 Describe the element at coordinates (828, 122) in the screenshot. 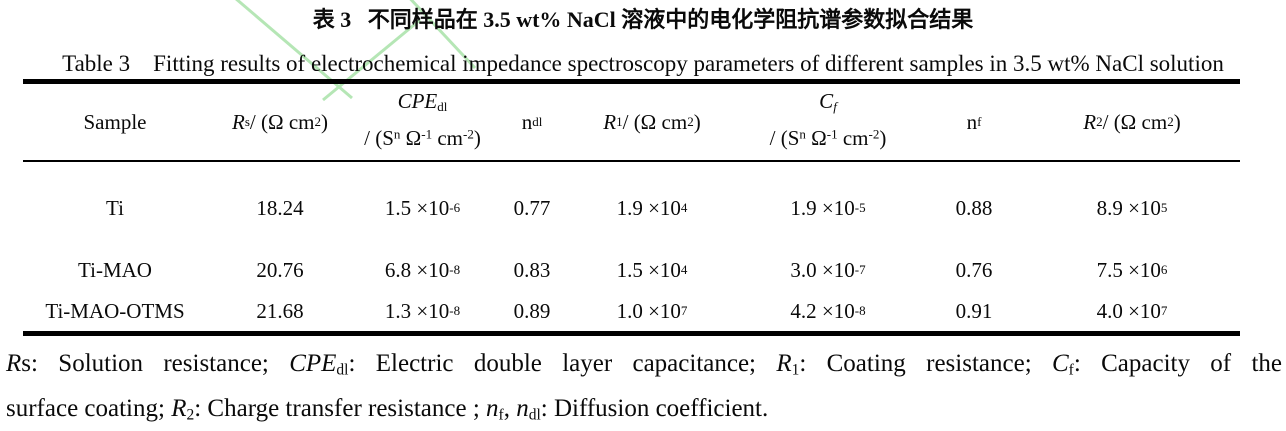

I see `header-cf: Cf / (Sn Ω-1 cm-2)` at that location.